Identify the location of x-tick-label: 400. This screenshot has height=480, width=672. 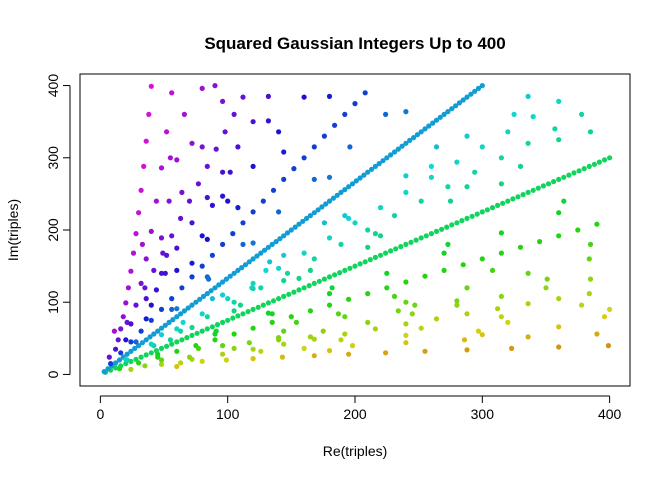
(610, 414).